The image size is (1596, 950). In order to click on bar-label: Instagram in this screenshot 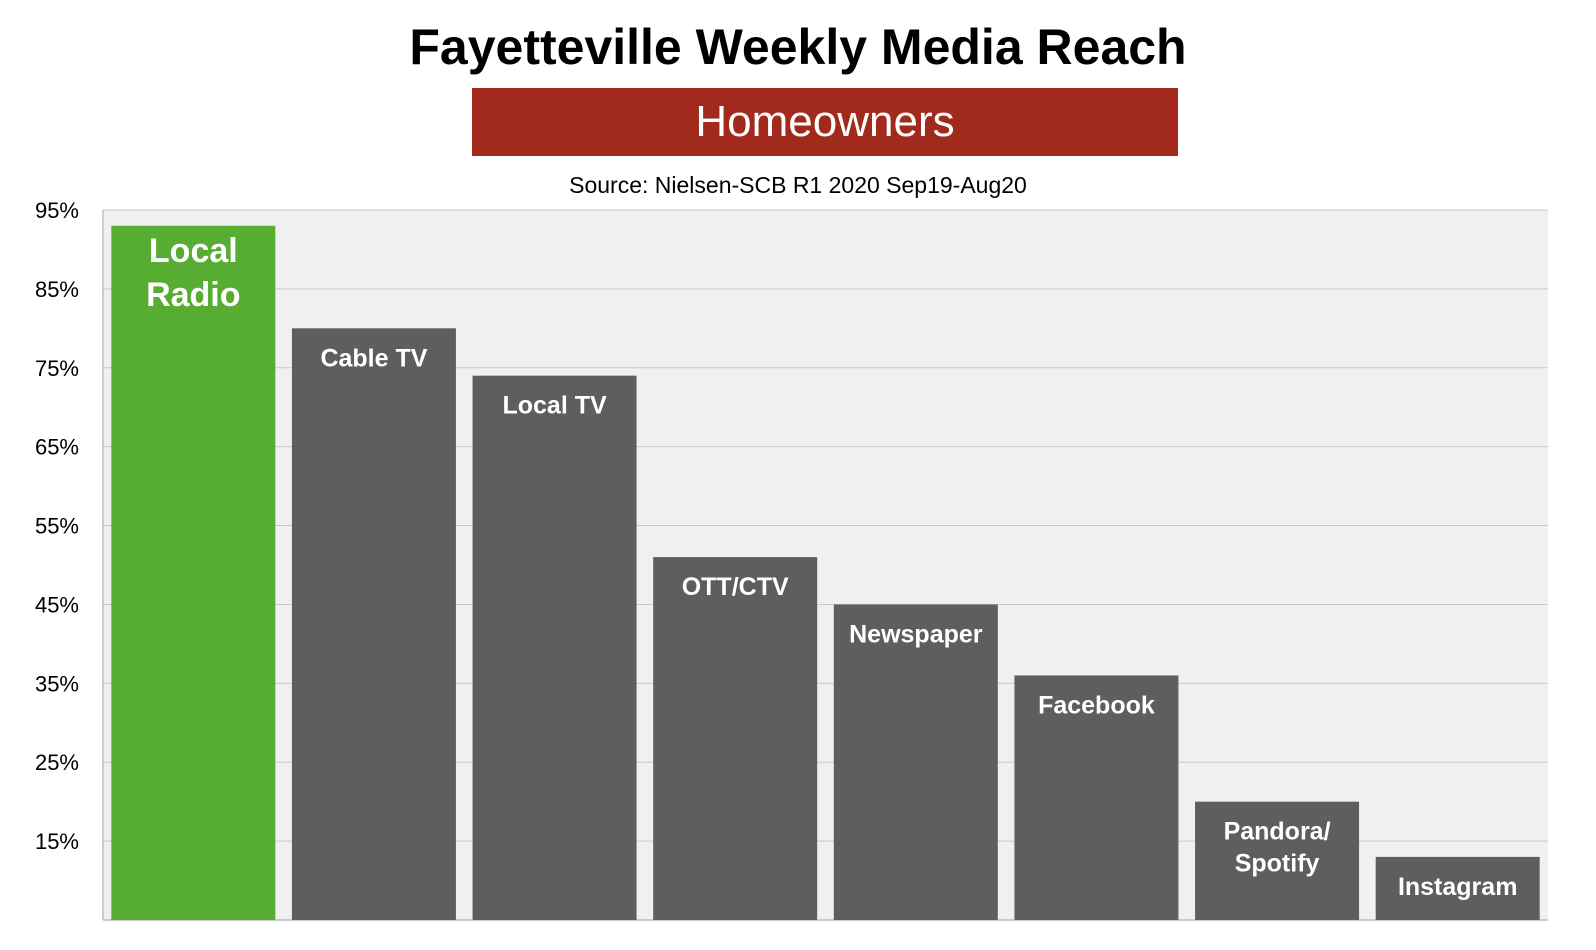, I will do `click(1457, 887)`.